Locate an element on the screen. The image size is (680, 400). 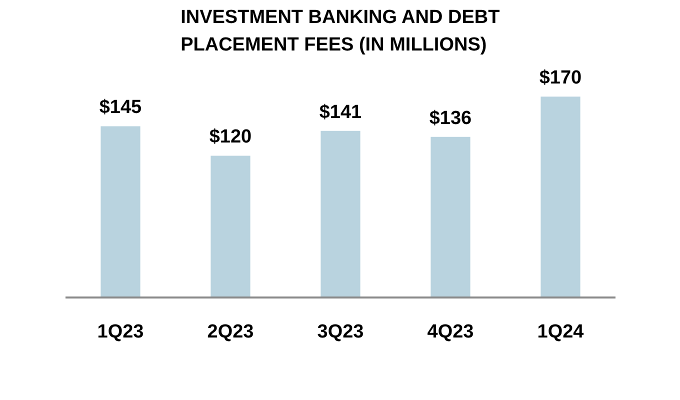
data-label: $120 is located at coordinates (230, 137).